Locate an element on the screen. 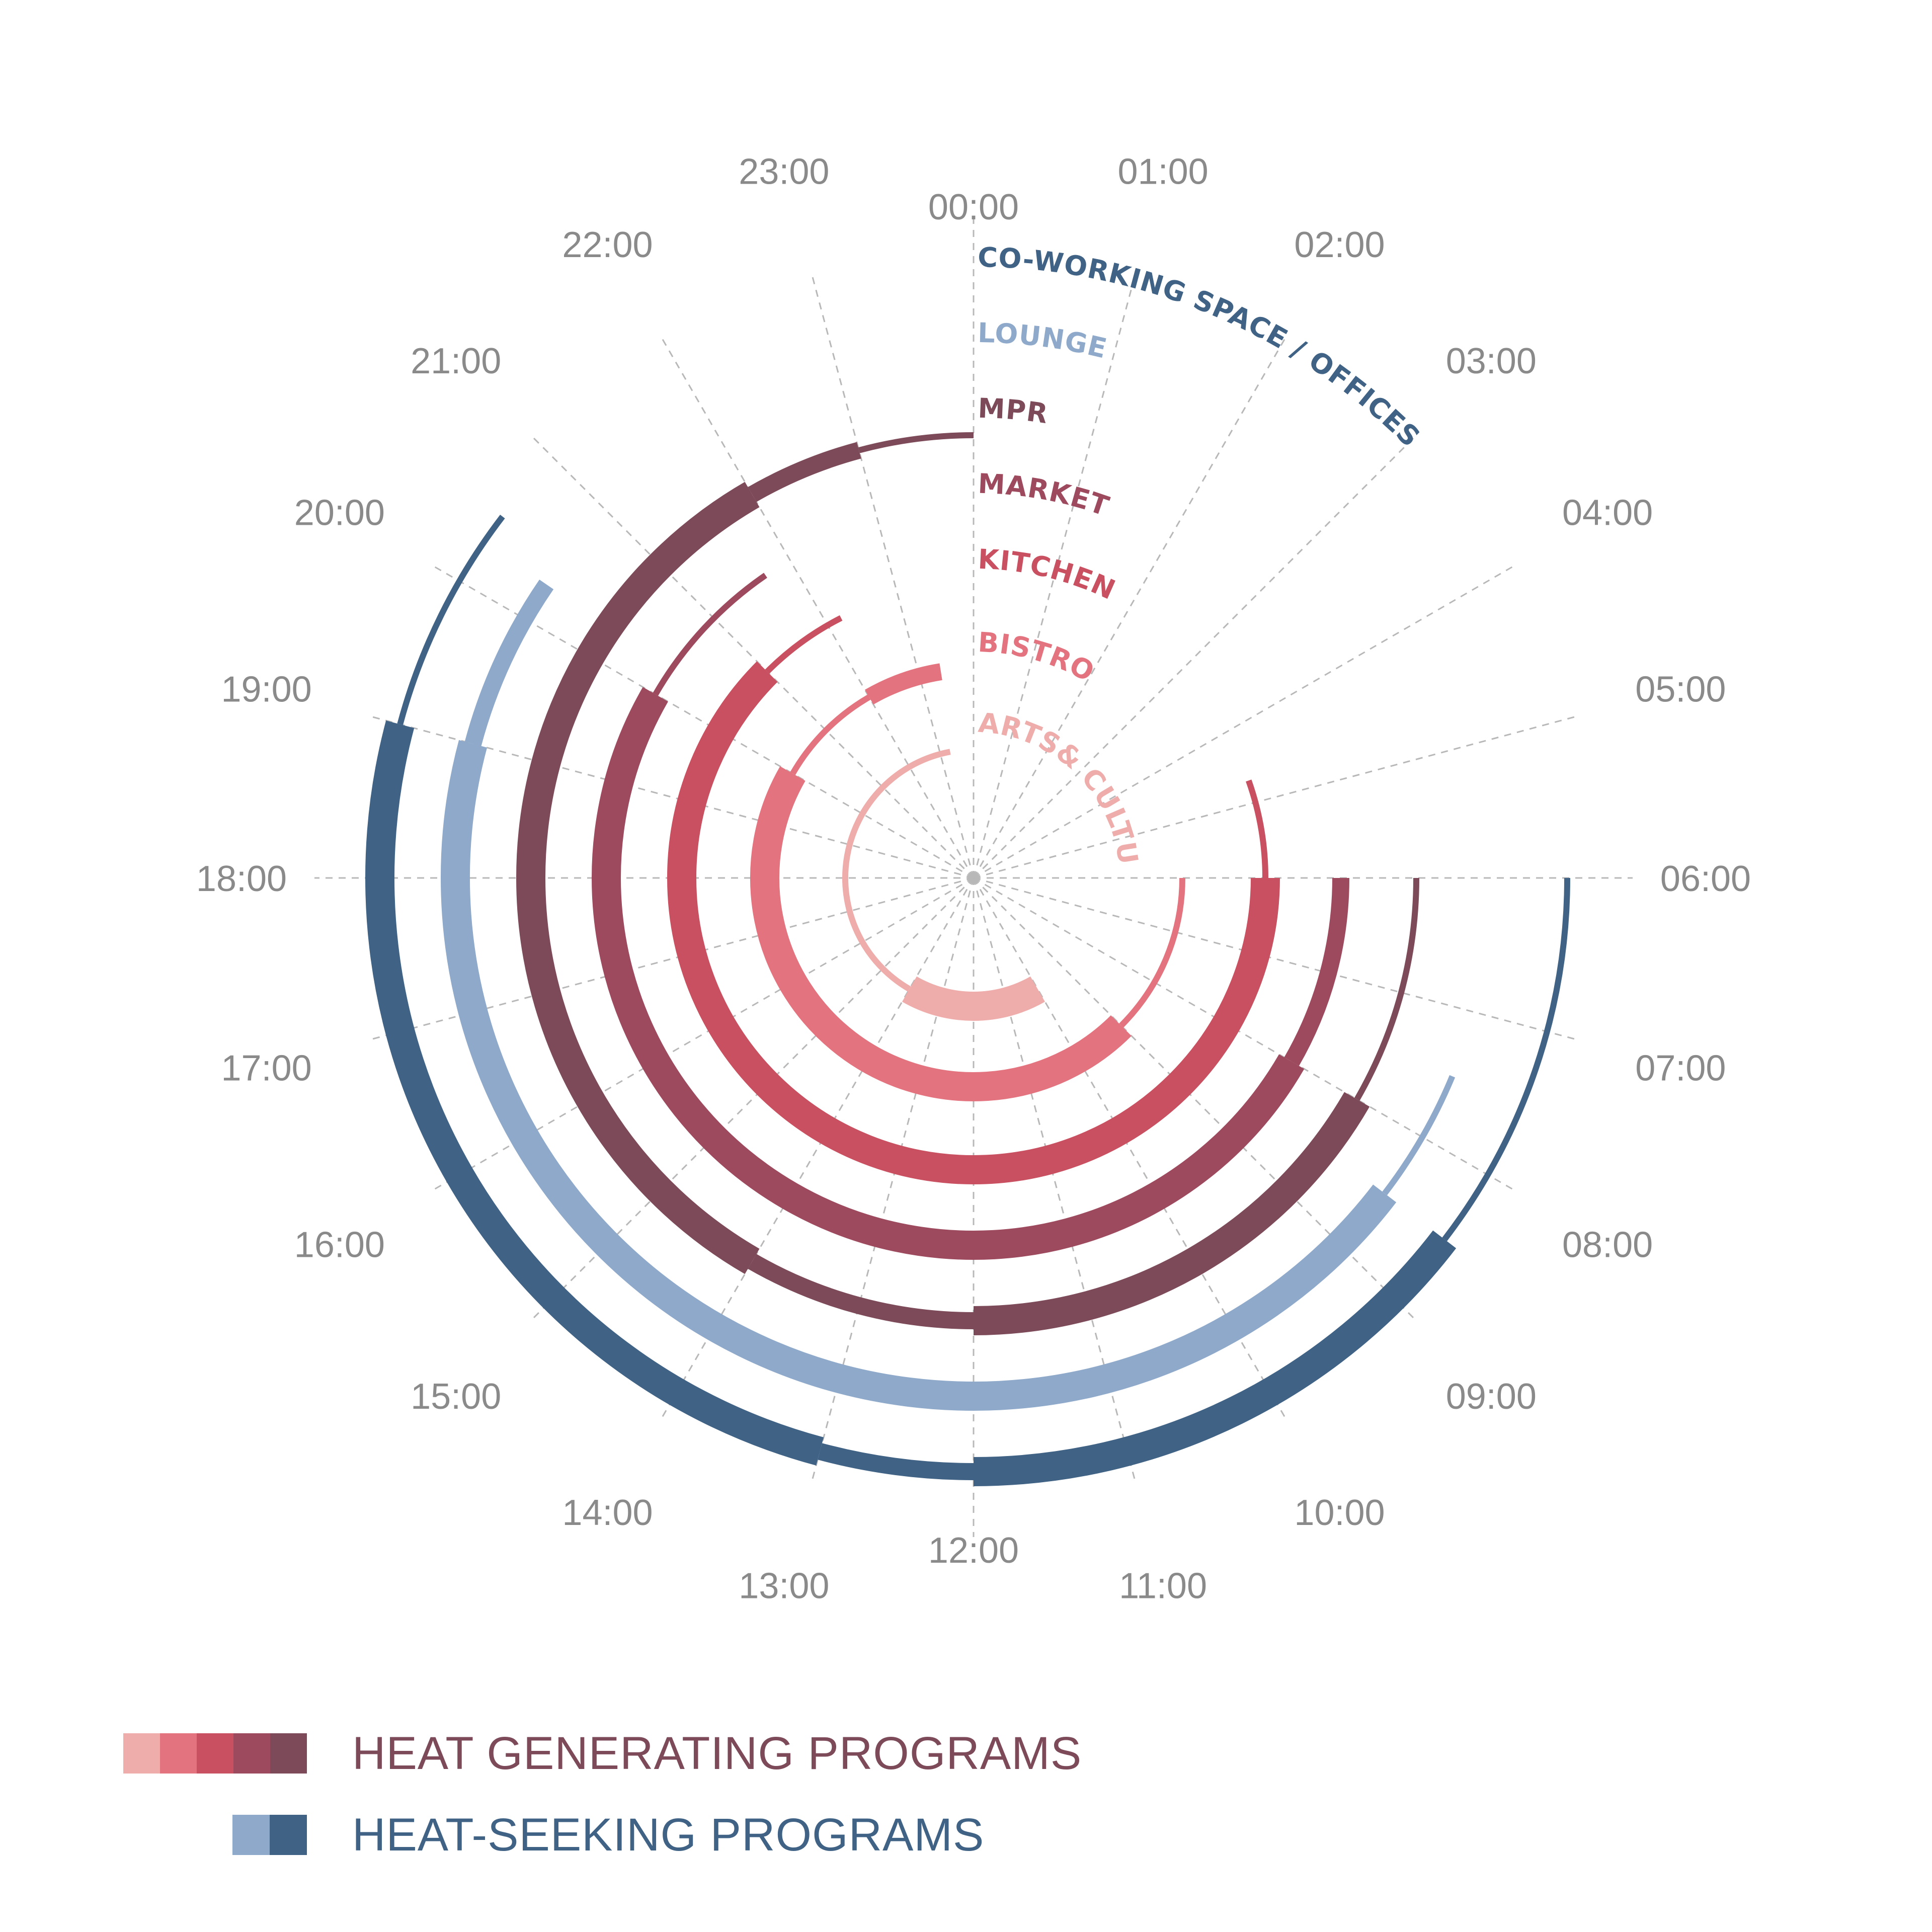 This screenshot has height=1932, width=1932. heat-generating-swatches is located at coordinates (215, 1754).